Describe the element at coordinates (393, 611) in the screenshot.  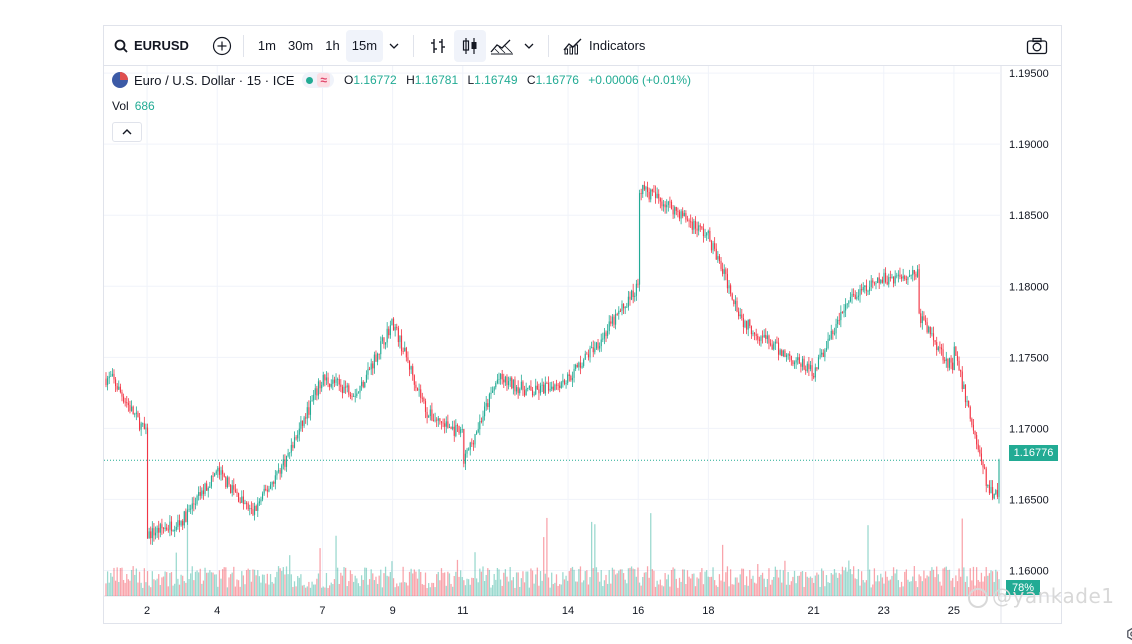
I see `time-axis-label: 9` at that location.